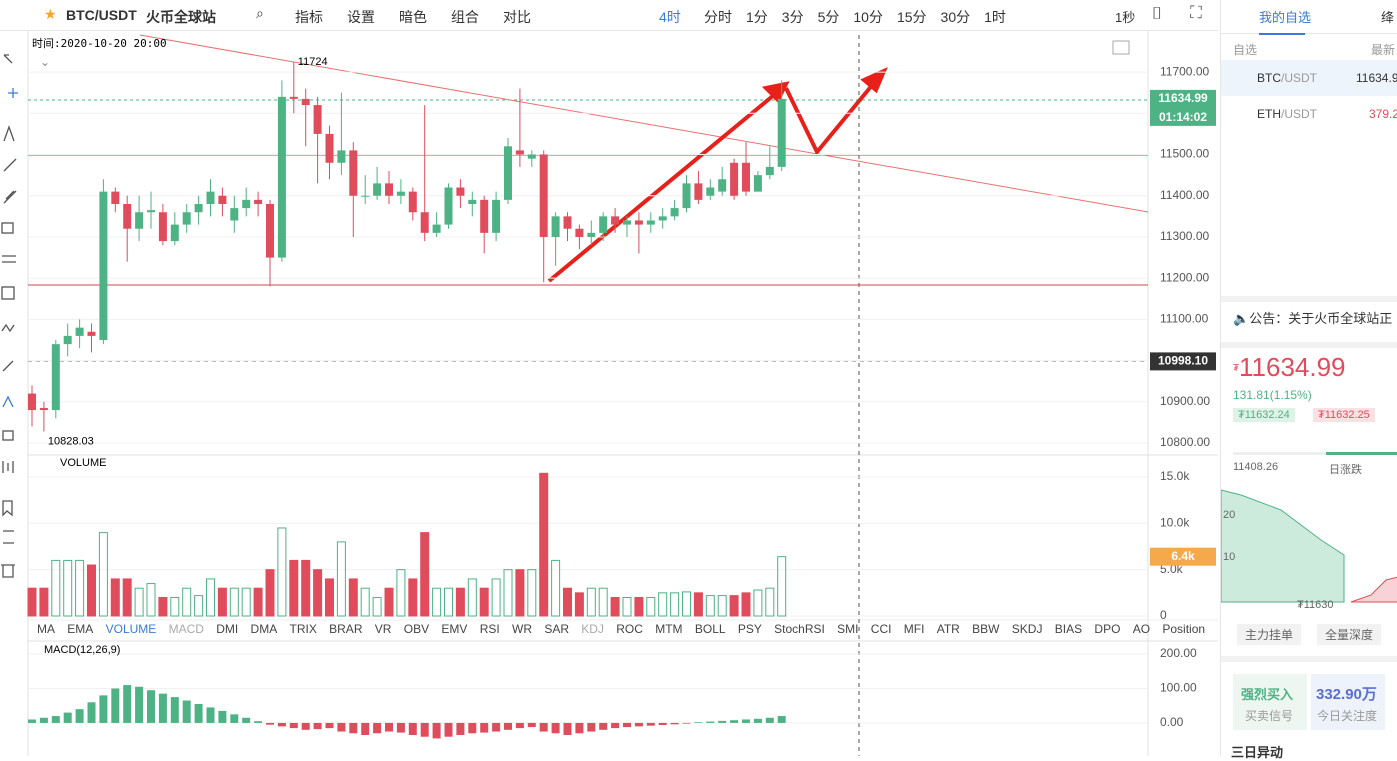 Image resolution: width=1397 pixels, height=761 pixels. Describe the element at coordinates (1196, 12) in the screenshot. I see `fullscreen-icon: ⛶` at that location.